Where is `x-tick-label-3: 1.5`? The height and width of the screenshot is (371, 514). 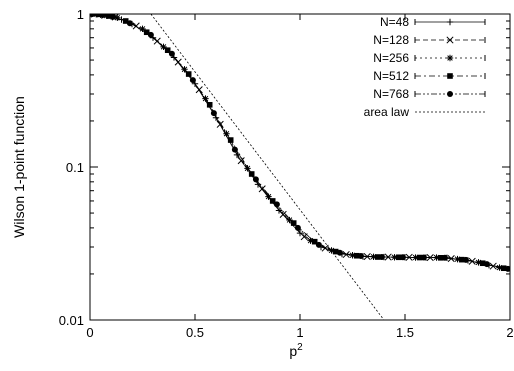
x-tick-label-3: 1.5 is located at coordinates (405, 332).